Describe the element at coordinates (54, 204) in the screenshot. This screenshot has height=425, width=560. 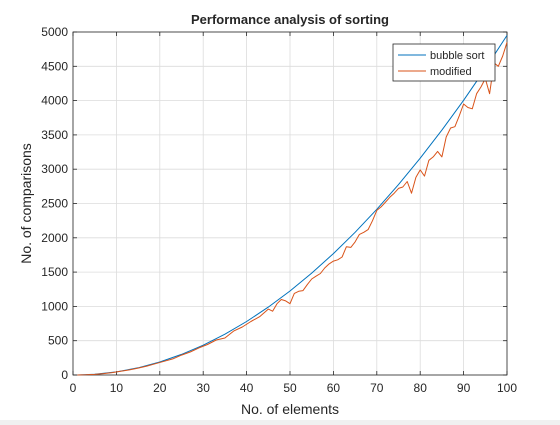
I see `y-tick-label: 2500` at that location.